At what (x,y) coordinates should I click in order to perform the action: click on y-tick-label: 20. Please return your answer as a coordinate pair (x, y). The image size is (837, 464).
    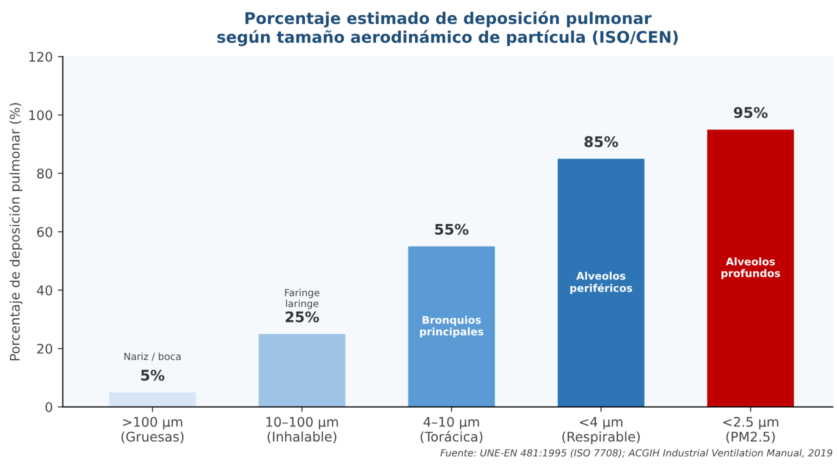
    Looking at the image, I should click on (44, 349).